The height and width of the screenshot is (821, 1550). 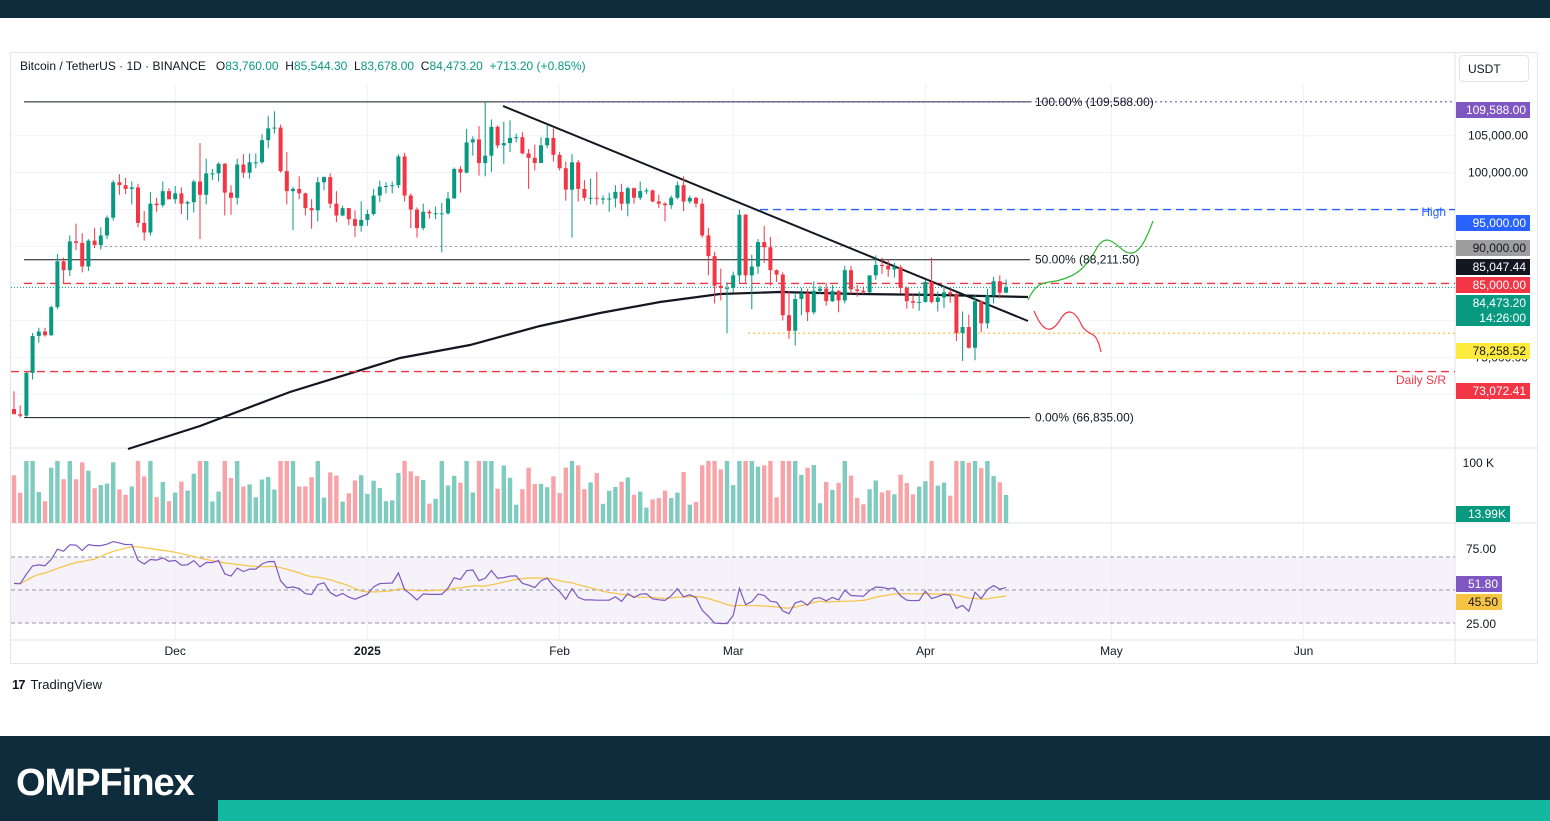 What do you see at coordinates (367, 651) in the screenshot?
I see `x-tick-label: 2025` at bounding box center [367, 651].